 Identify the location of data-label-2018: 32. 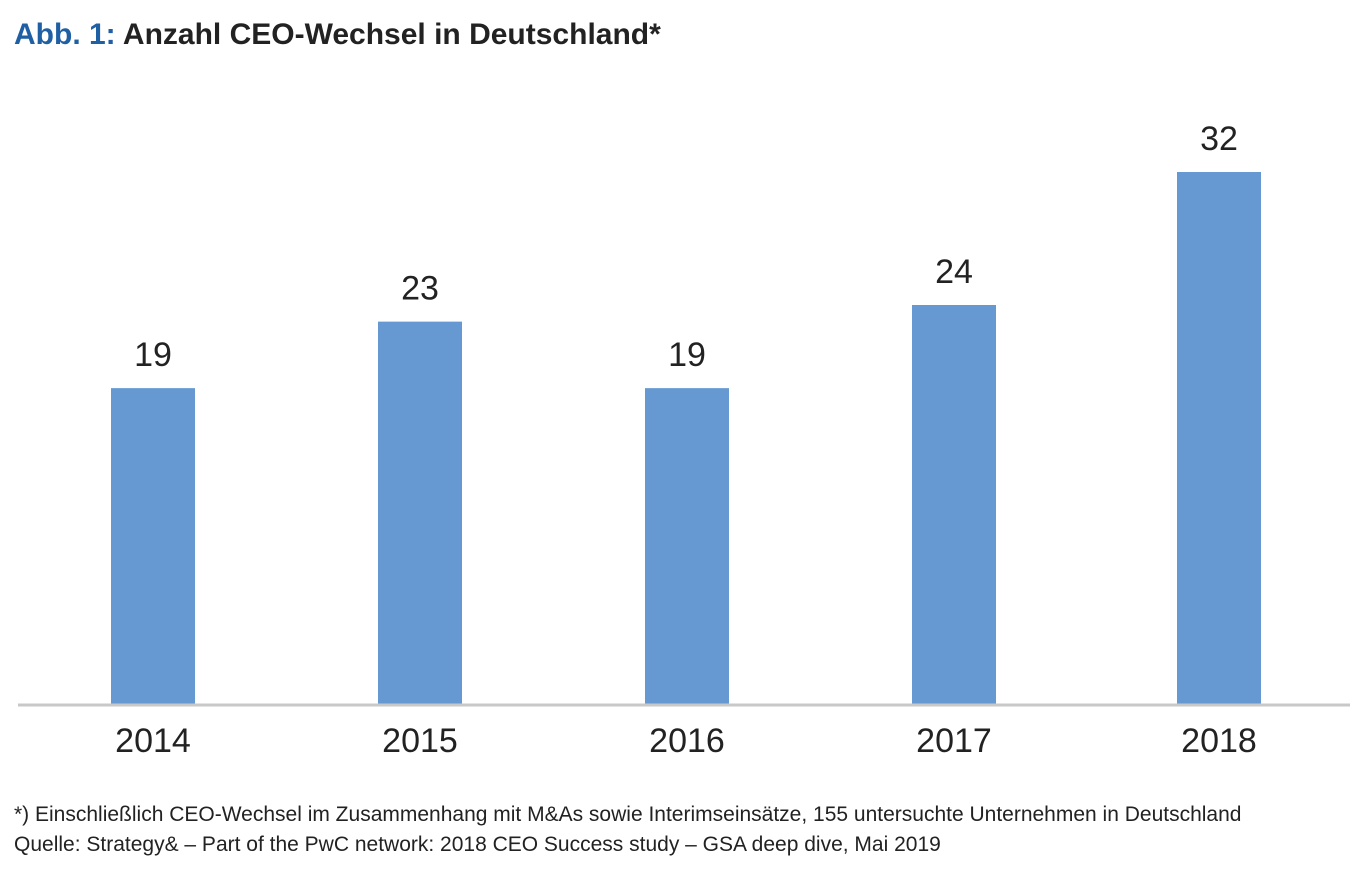
(1219, 139).